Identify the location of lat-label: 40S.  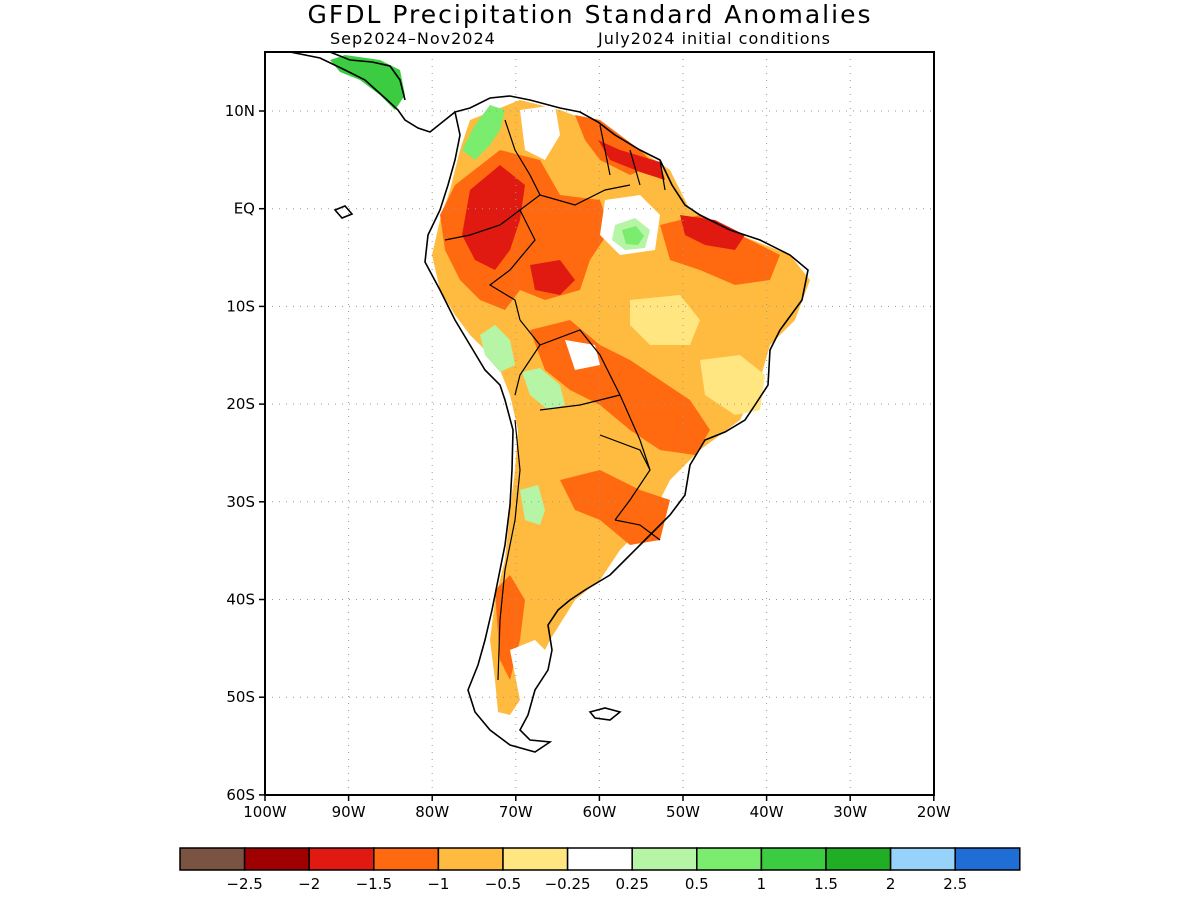
(240, 600).